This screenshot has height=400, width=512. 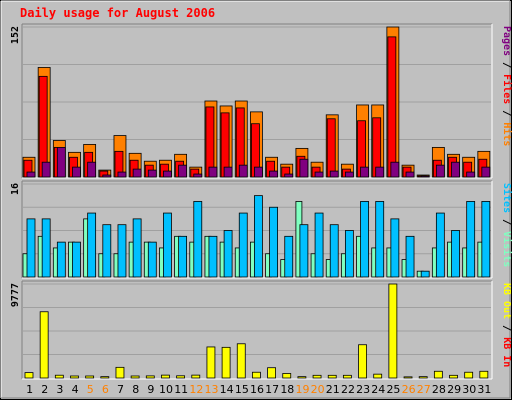 What do you see at coordinates (506, 352) in the screenshot?
I see `legend-entry: KB In` at bounding box center [506, 352].